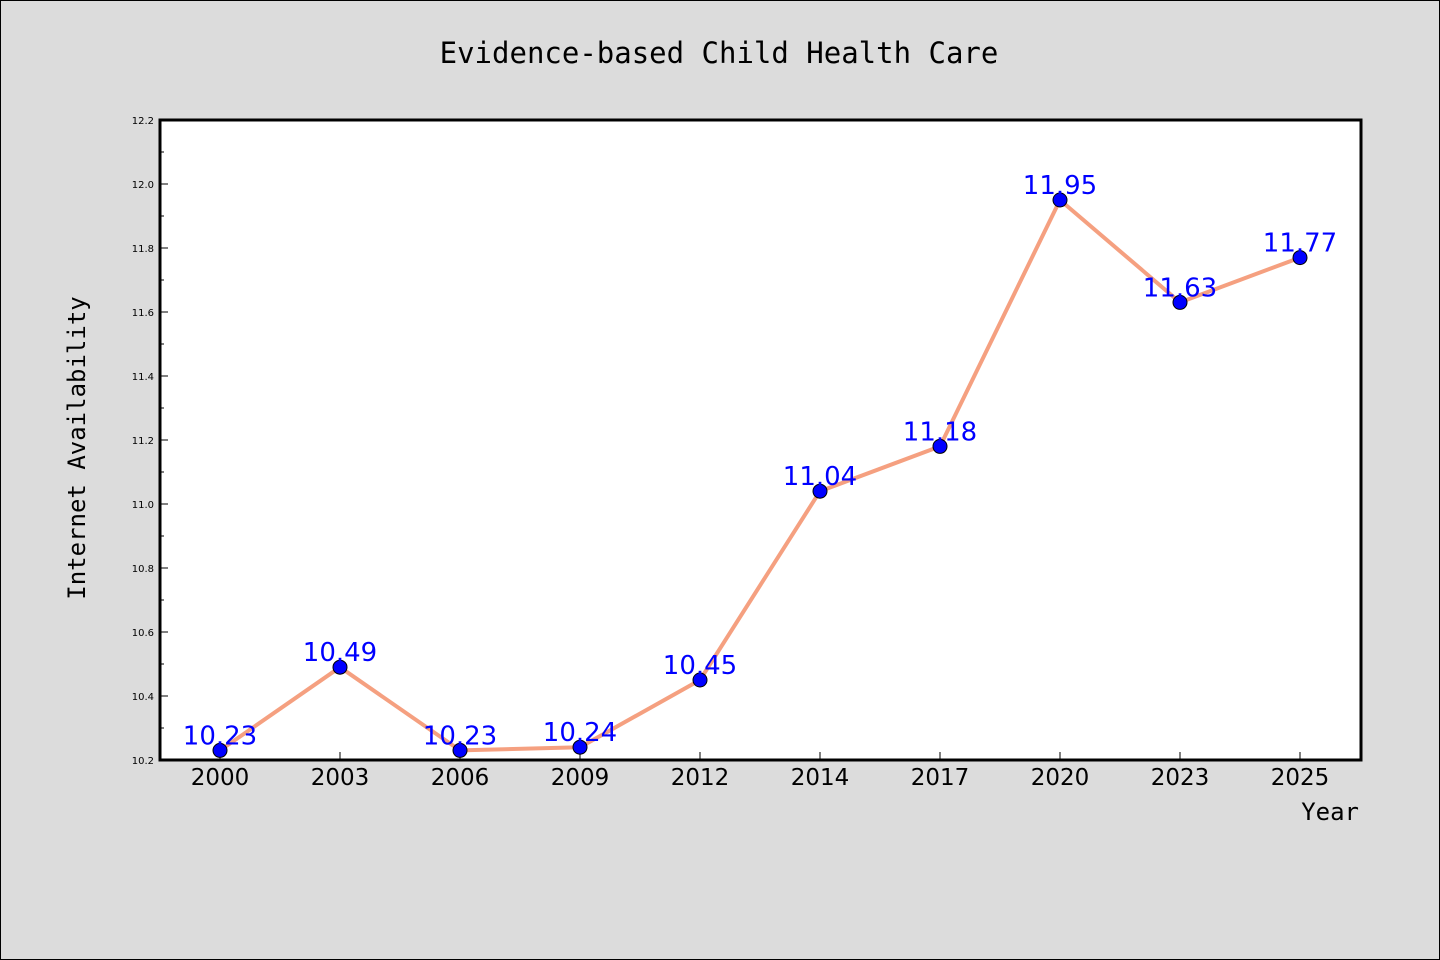  What do you see at coordinates (340, 778) in the screenshot?
I see `x-tick-label: 2003` at bounding box center [340, 778].